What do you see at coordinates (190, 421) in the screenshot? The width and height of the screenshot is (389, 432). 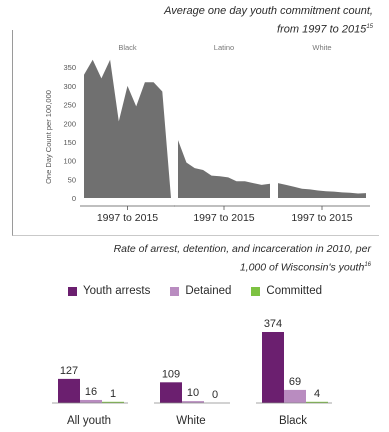 I see `bar-category-label: White` at bounding box center [190, 421].